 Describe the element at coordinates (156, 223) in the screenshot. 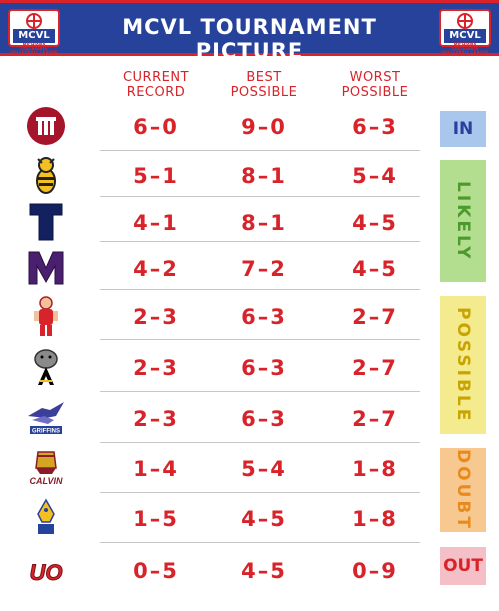

I see `current-record-cell: 4–1` at that location.